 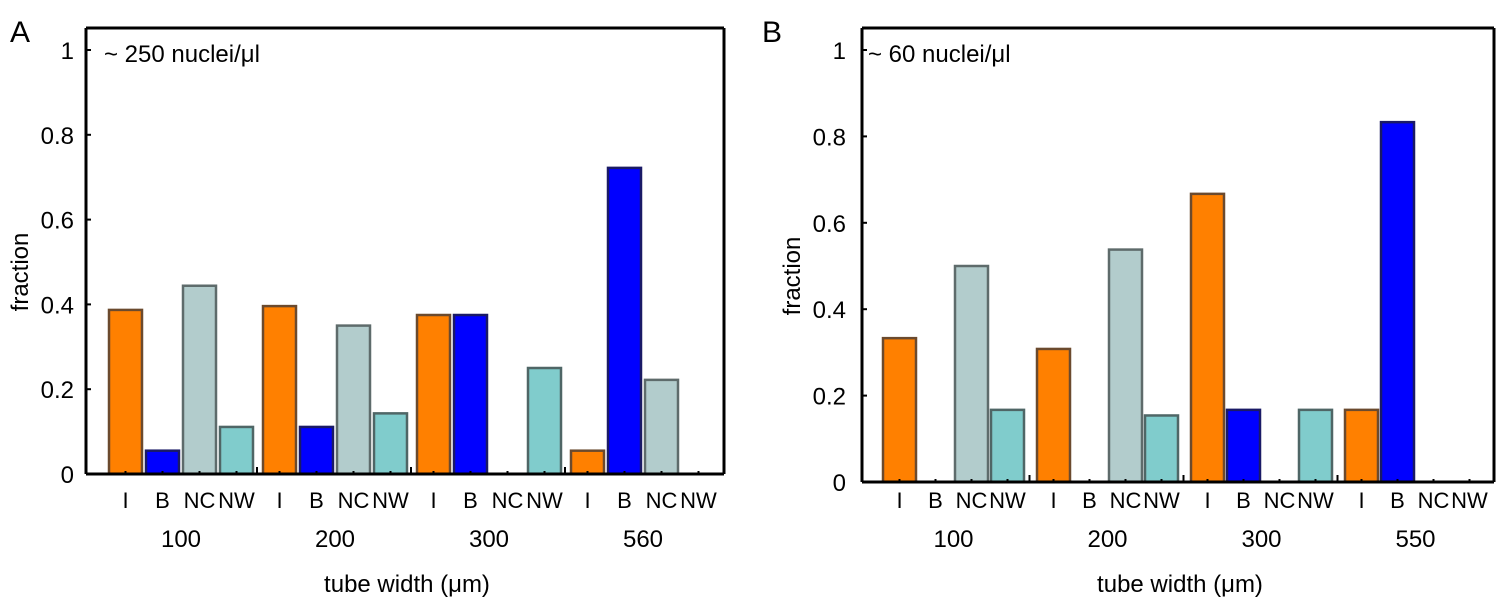 I want to click on bar-550-i, so click(x=1361, y=446).